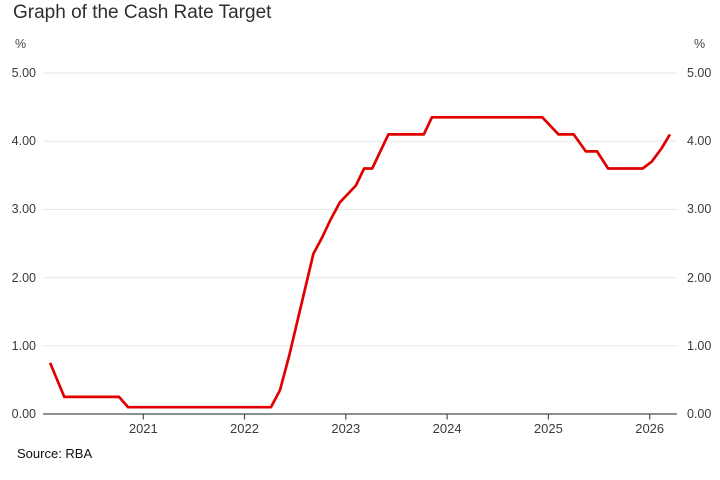 The width and height of the screenshot is (720, 480). I want to click on source-label: Source: RBA, so click(55, 453).